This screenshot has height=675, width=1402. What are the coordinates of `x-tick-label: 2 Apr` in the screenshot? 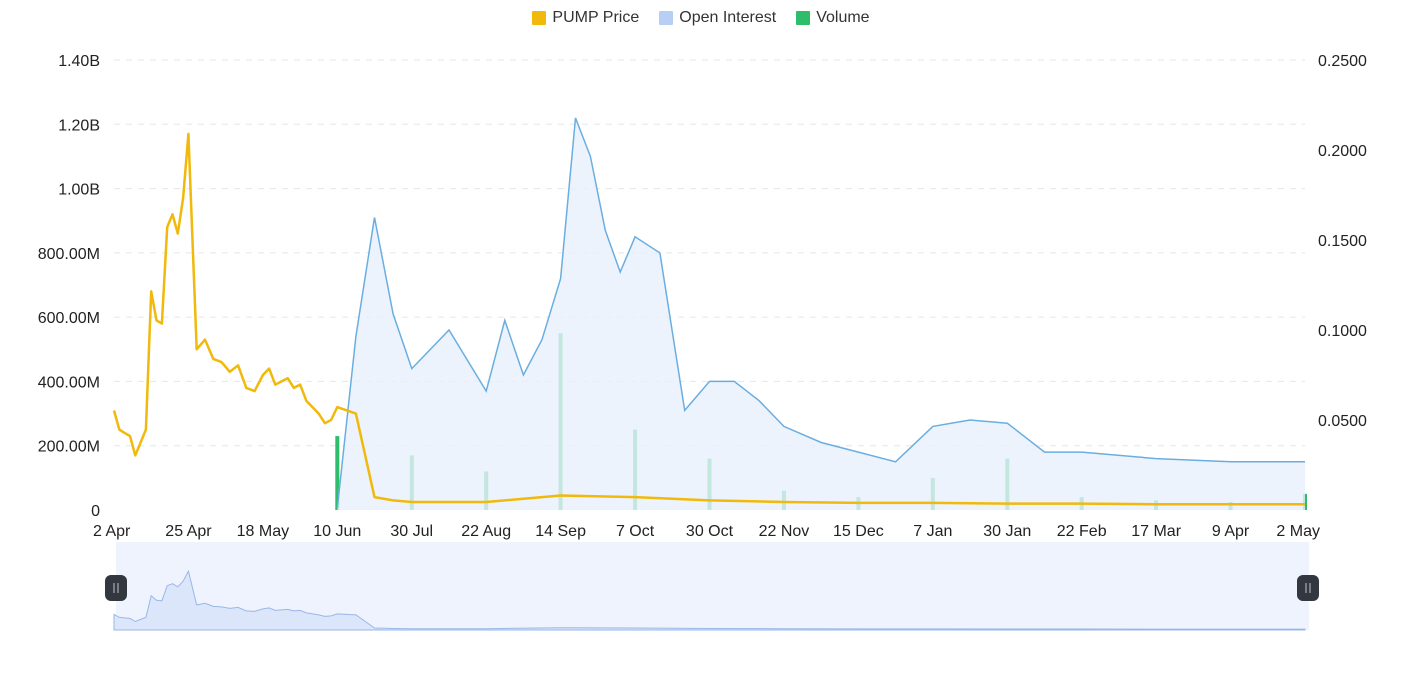 It's located at (112, 531).